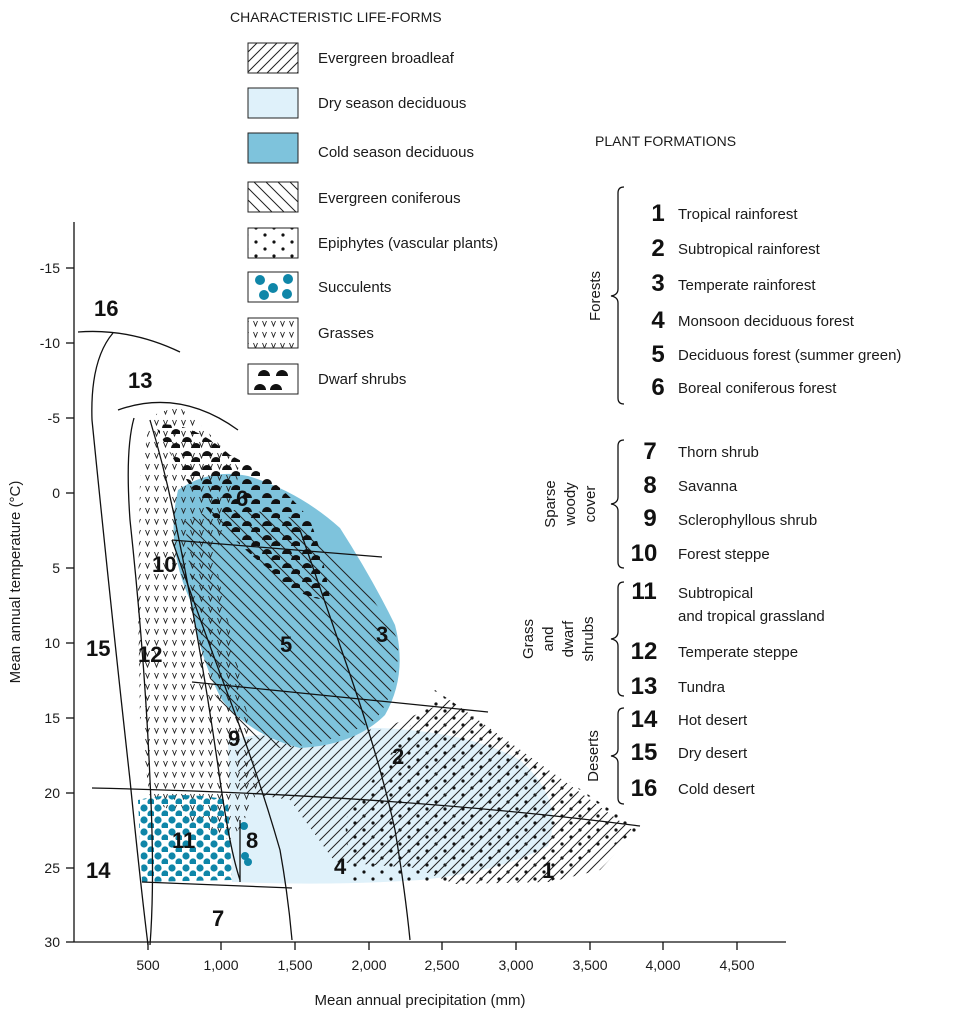 This screenshot has height=1017, width=959. I want to click on zone-label-12: 12, so click(150, 654).